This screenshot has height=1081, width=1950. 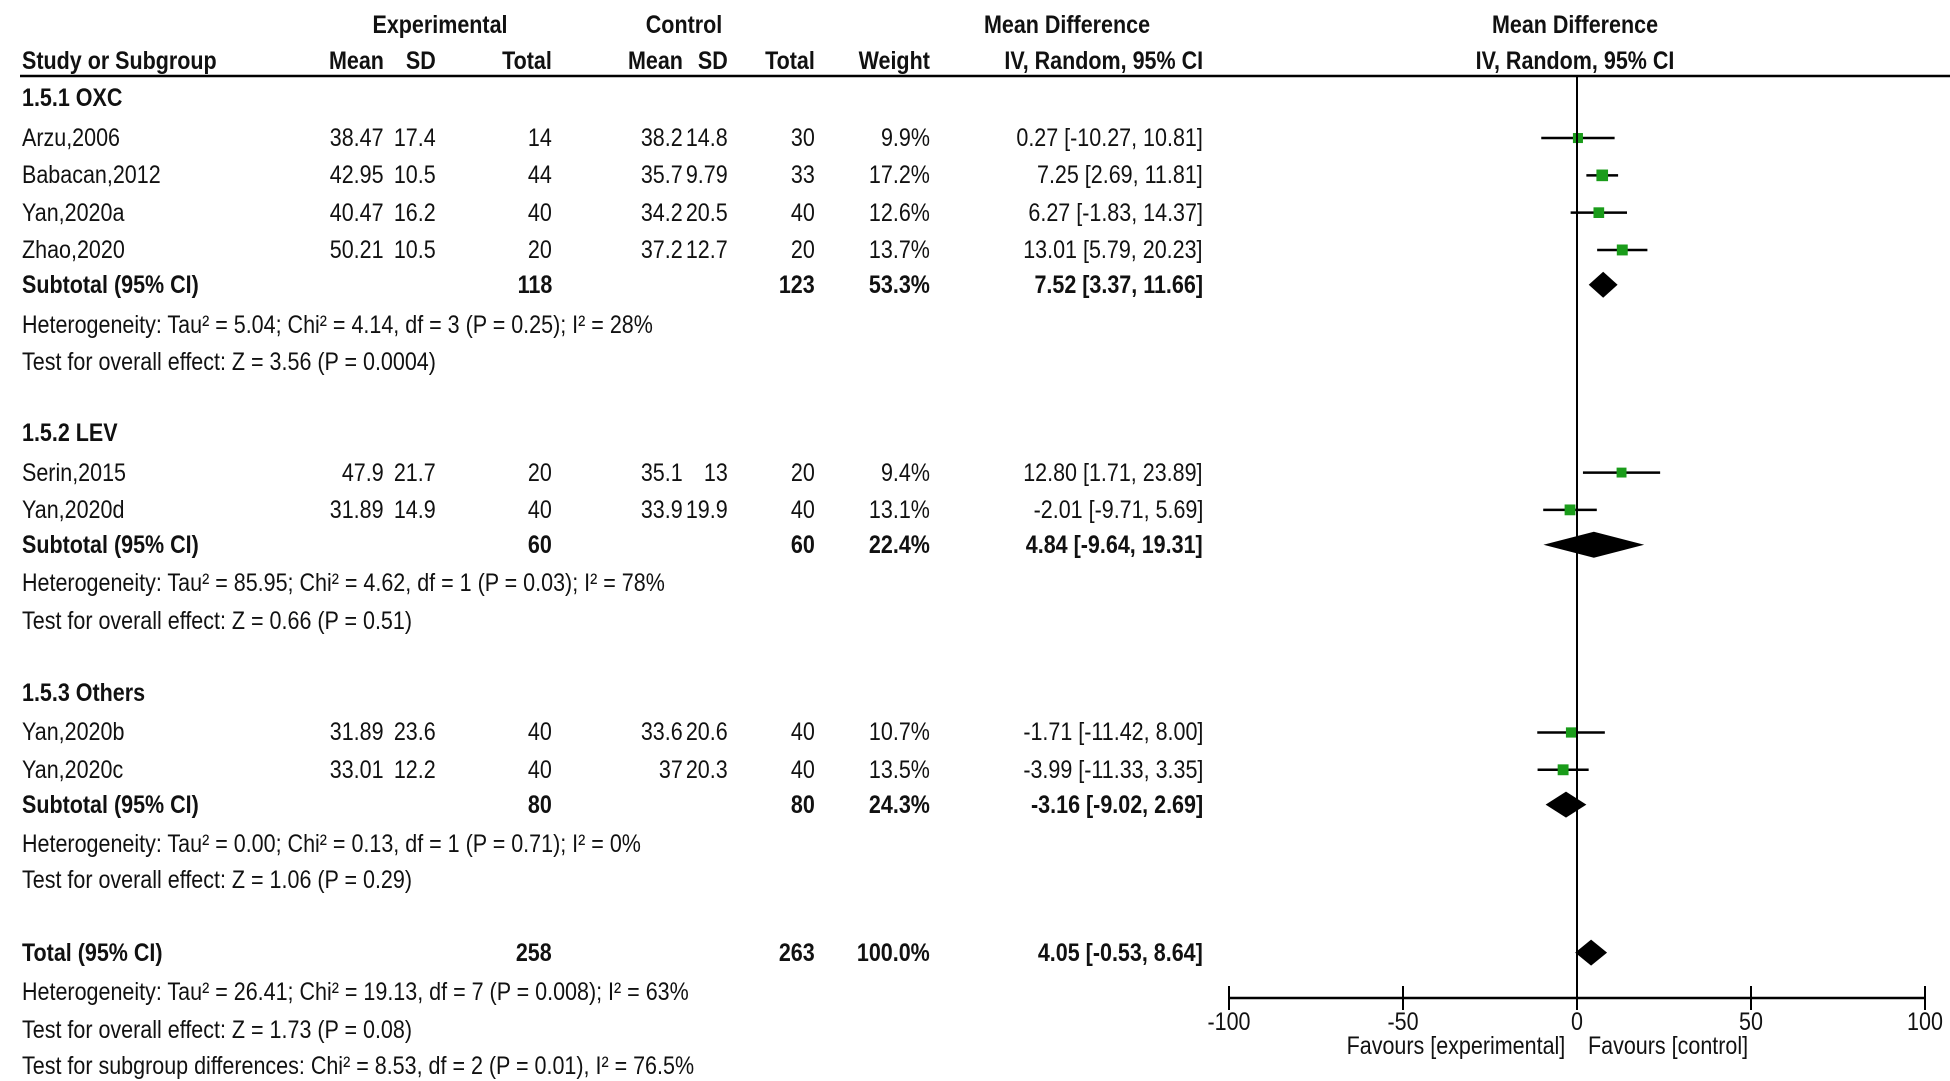 I want to click on study-weight: 13.5%, so click(x=899, y=769).